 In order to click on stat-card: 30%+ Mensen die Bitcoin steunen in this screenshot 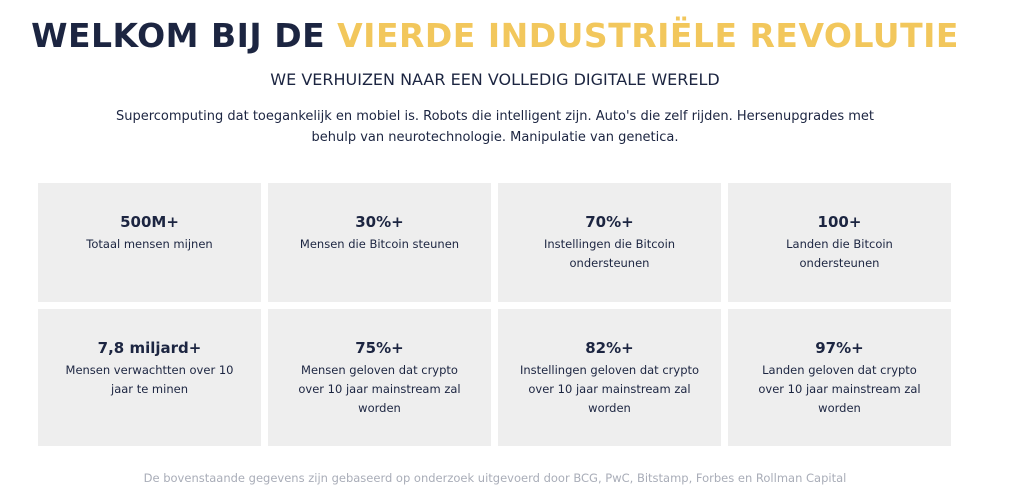, I will do `click(379, 242)`.